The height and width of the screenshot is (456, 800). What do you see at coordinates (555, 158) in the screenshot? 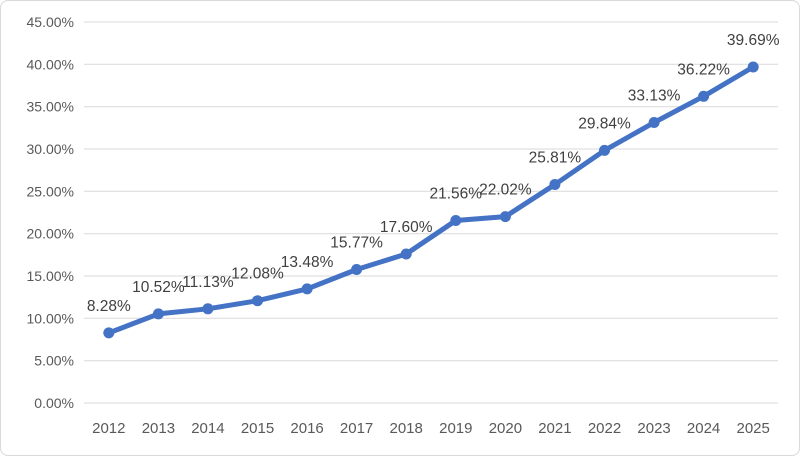
I see `data-label: 25.81%` at bounding box center [555, 158].